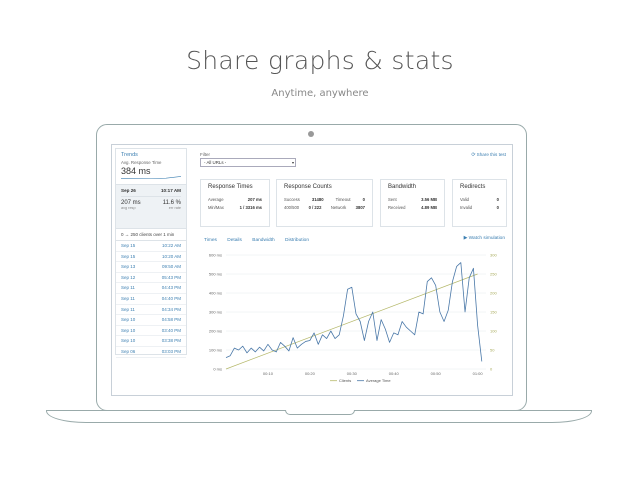 Image resolution: width=640 pixels, height=489 pixels. What do you see at coordinates (397, 207) in the screenshot?
I see `bw-received-label: Received` at bounding box center [397, 207].